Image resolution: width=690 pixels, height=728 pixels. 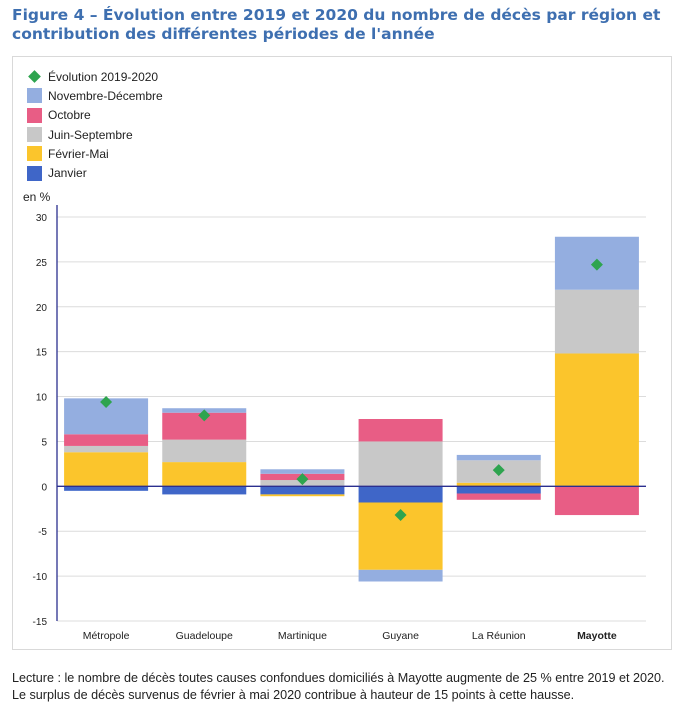 What do you see at coordinates (597, 636) in the screenshot?
I see `x-tick-label: Mayotte` at bounding box center [597, 636].